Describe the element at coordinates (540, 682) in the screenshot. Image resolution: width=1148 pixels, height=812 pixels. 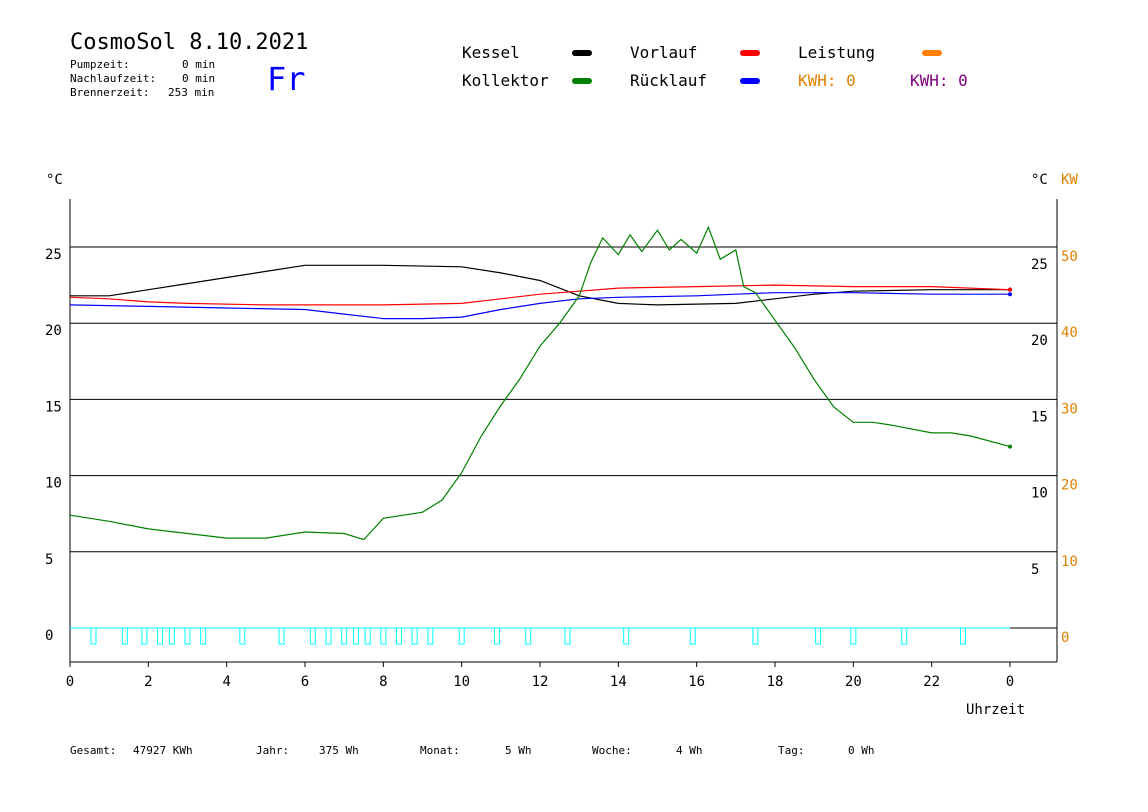
I see `x-tick-label-6: 12` at that location.